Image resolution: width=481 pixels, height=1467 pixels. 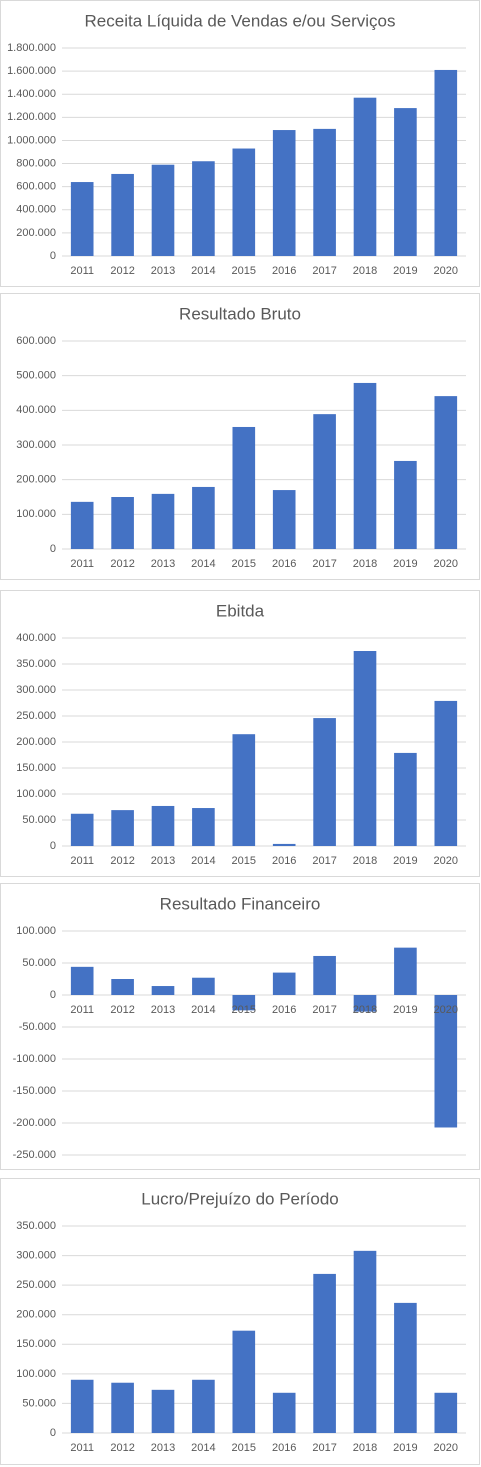 What do you see at coordinates (163, 271) in the screenshot?
I see `x-tick-label: 2013` at bounding box center [163, 271].